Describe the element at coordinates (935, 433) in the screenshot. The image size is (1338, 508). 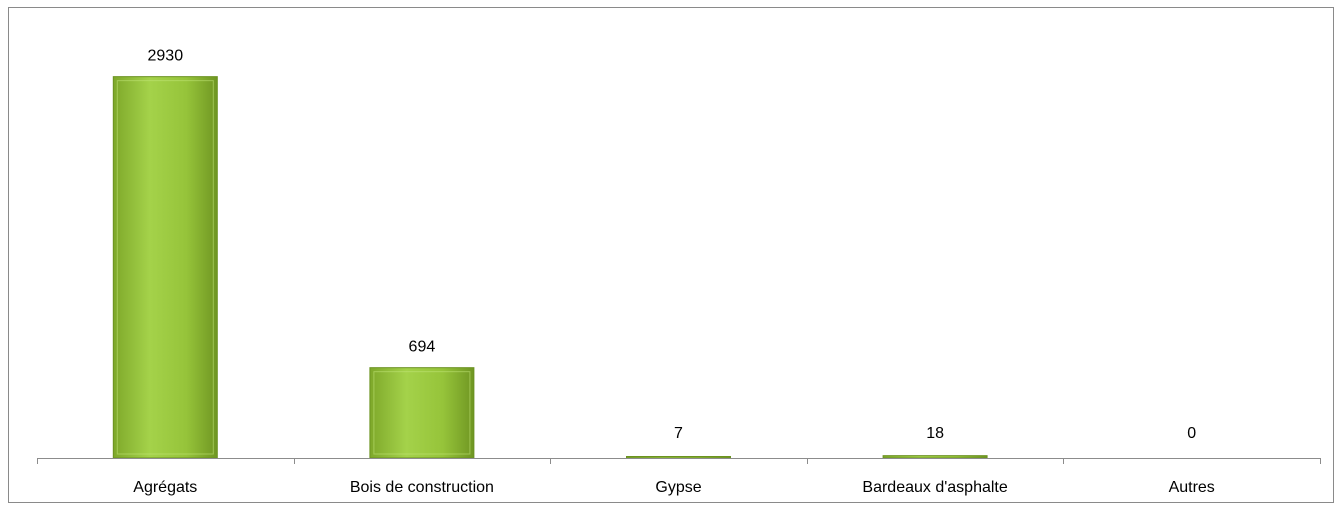
I see `data-label-3: 18` at that location.